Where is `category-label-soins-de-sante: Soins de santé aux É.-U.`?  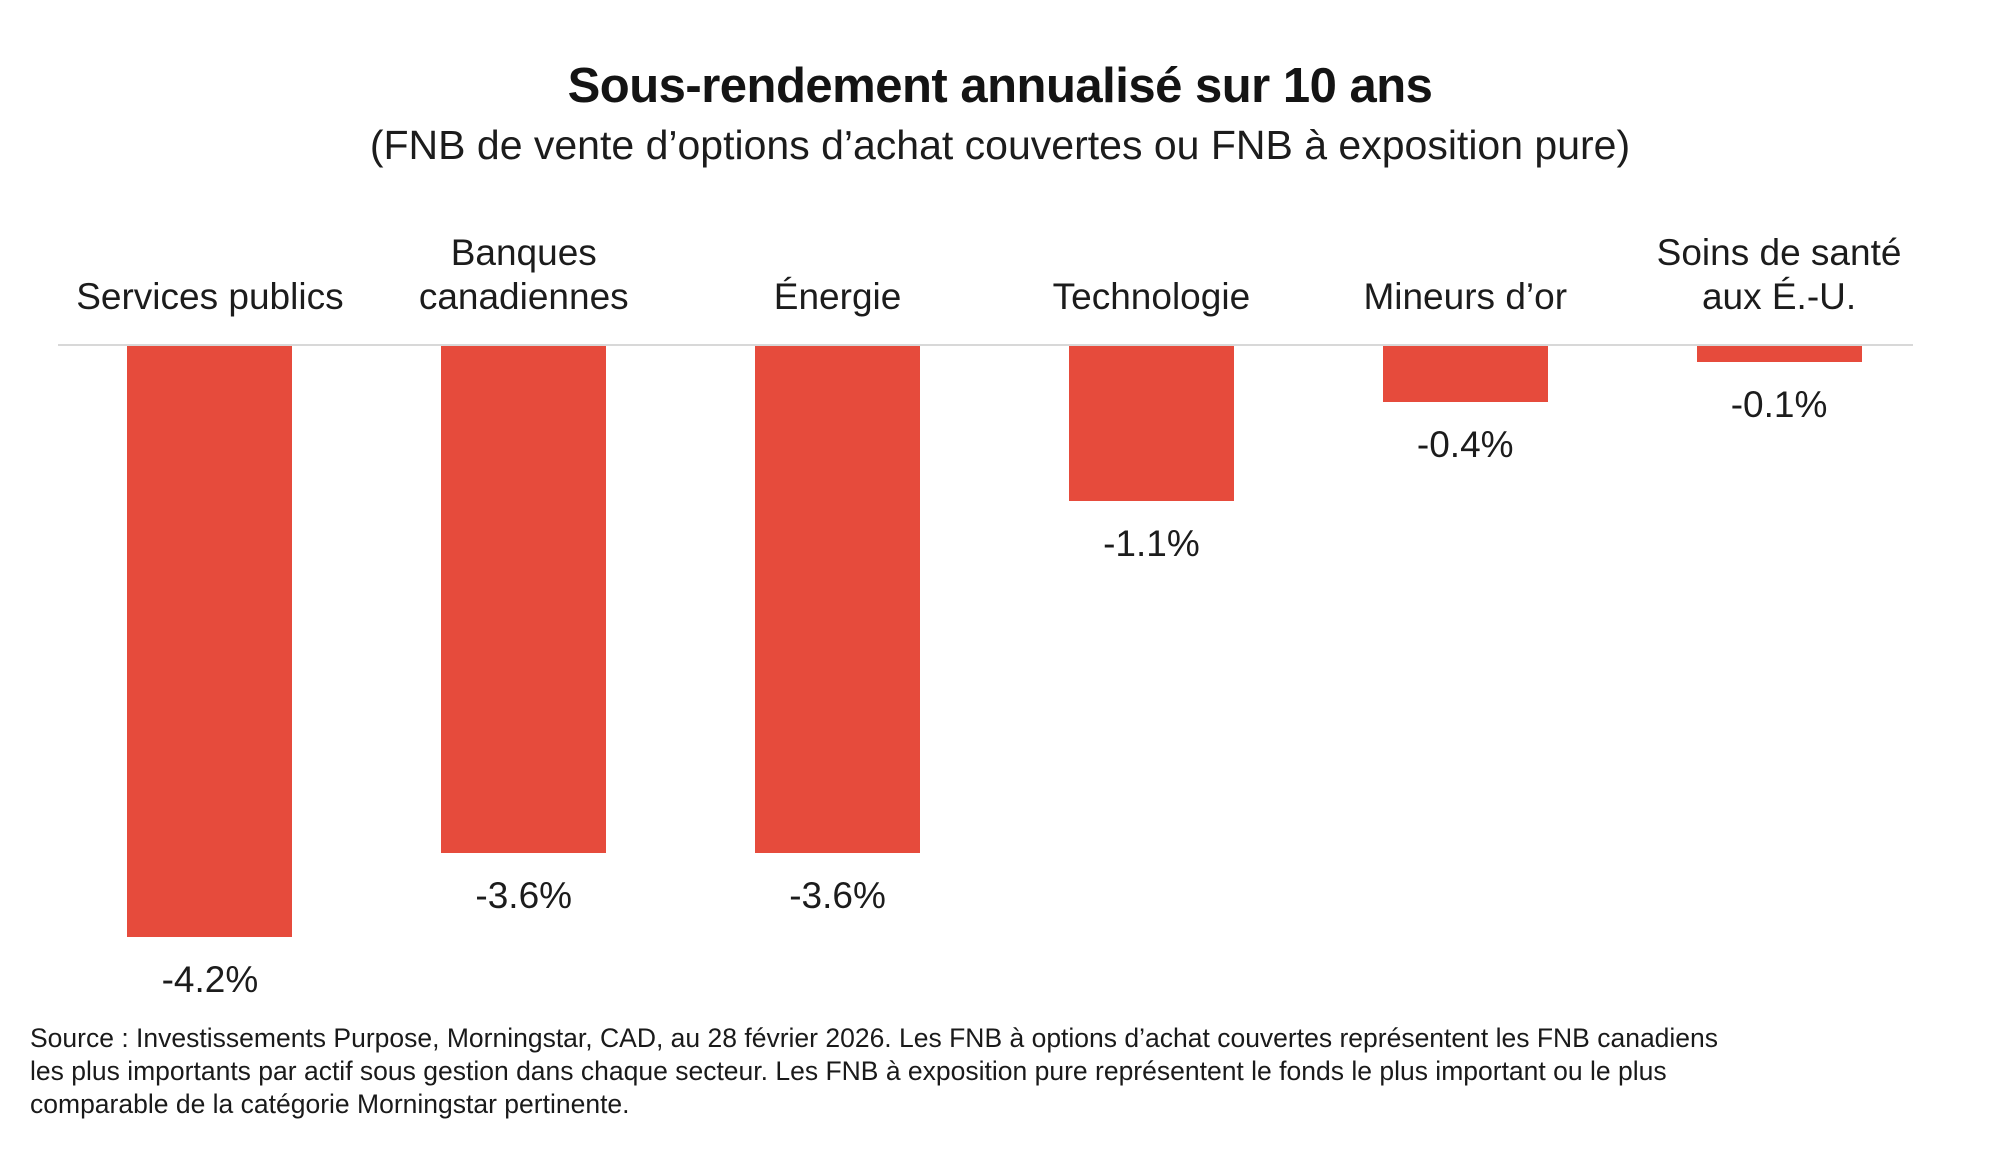
category-label-soins-de-sante: Soins de santé aux É.-U. is located at coordinates (1779, 274).